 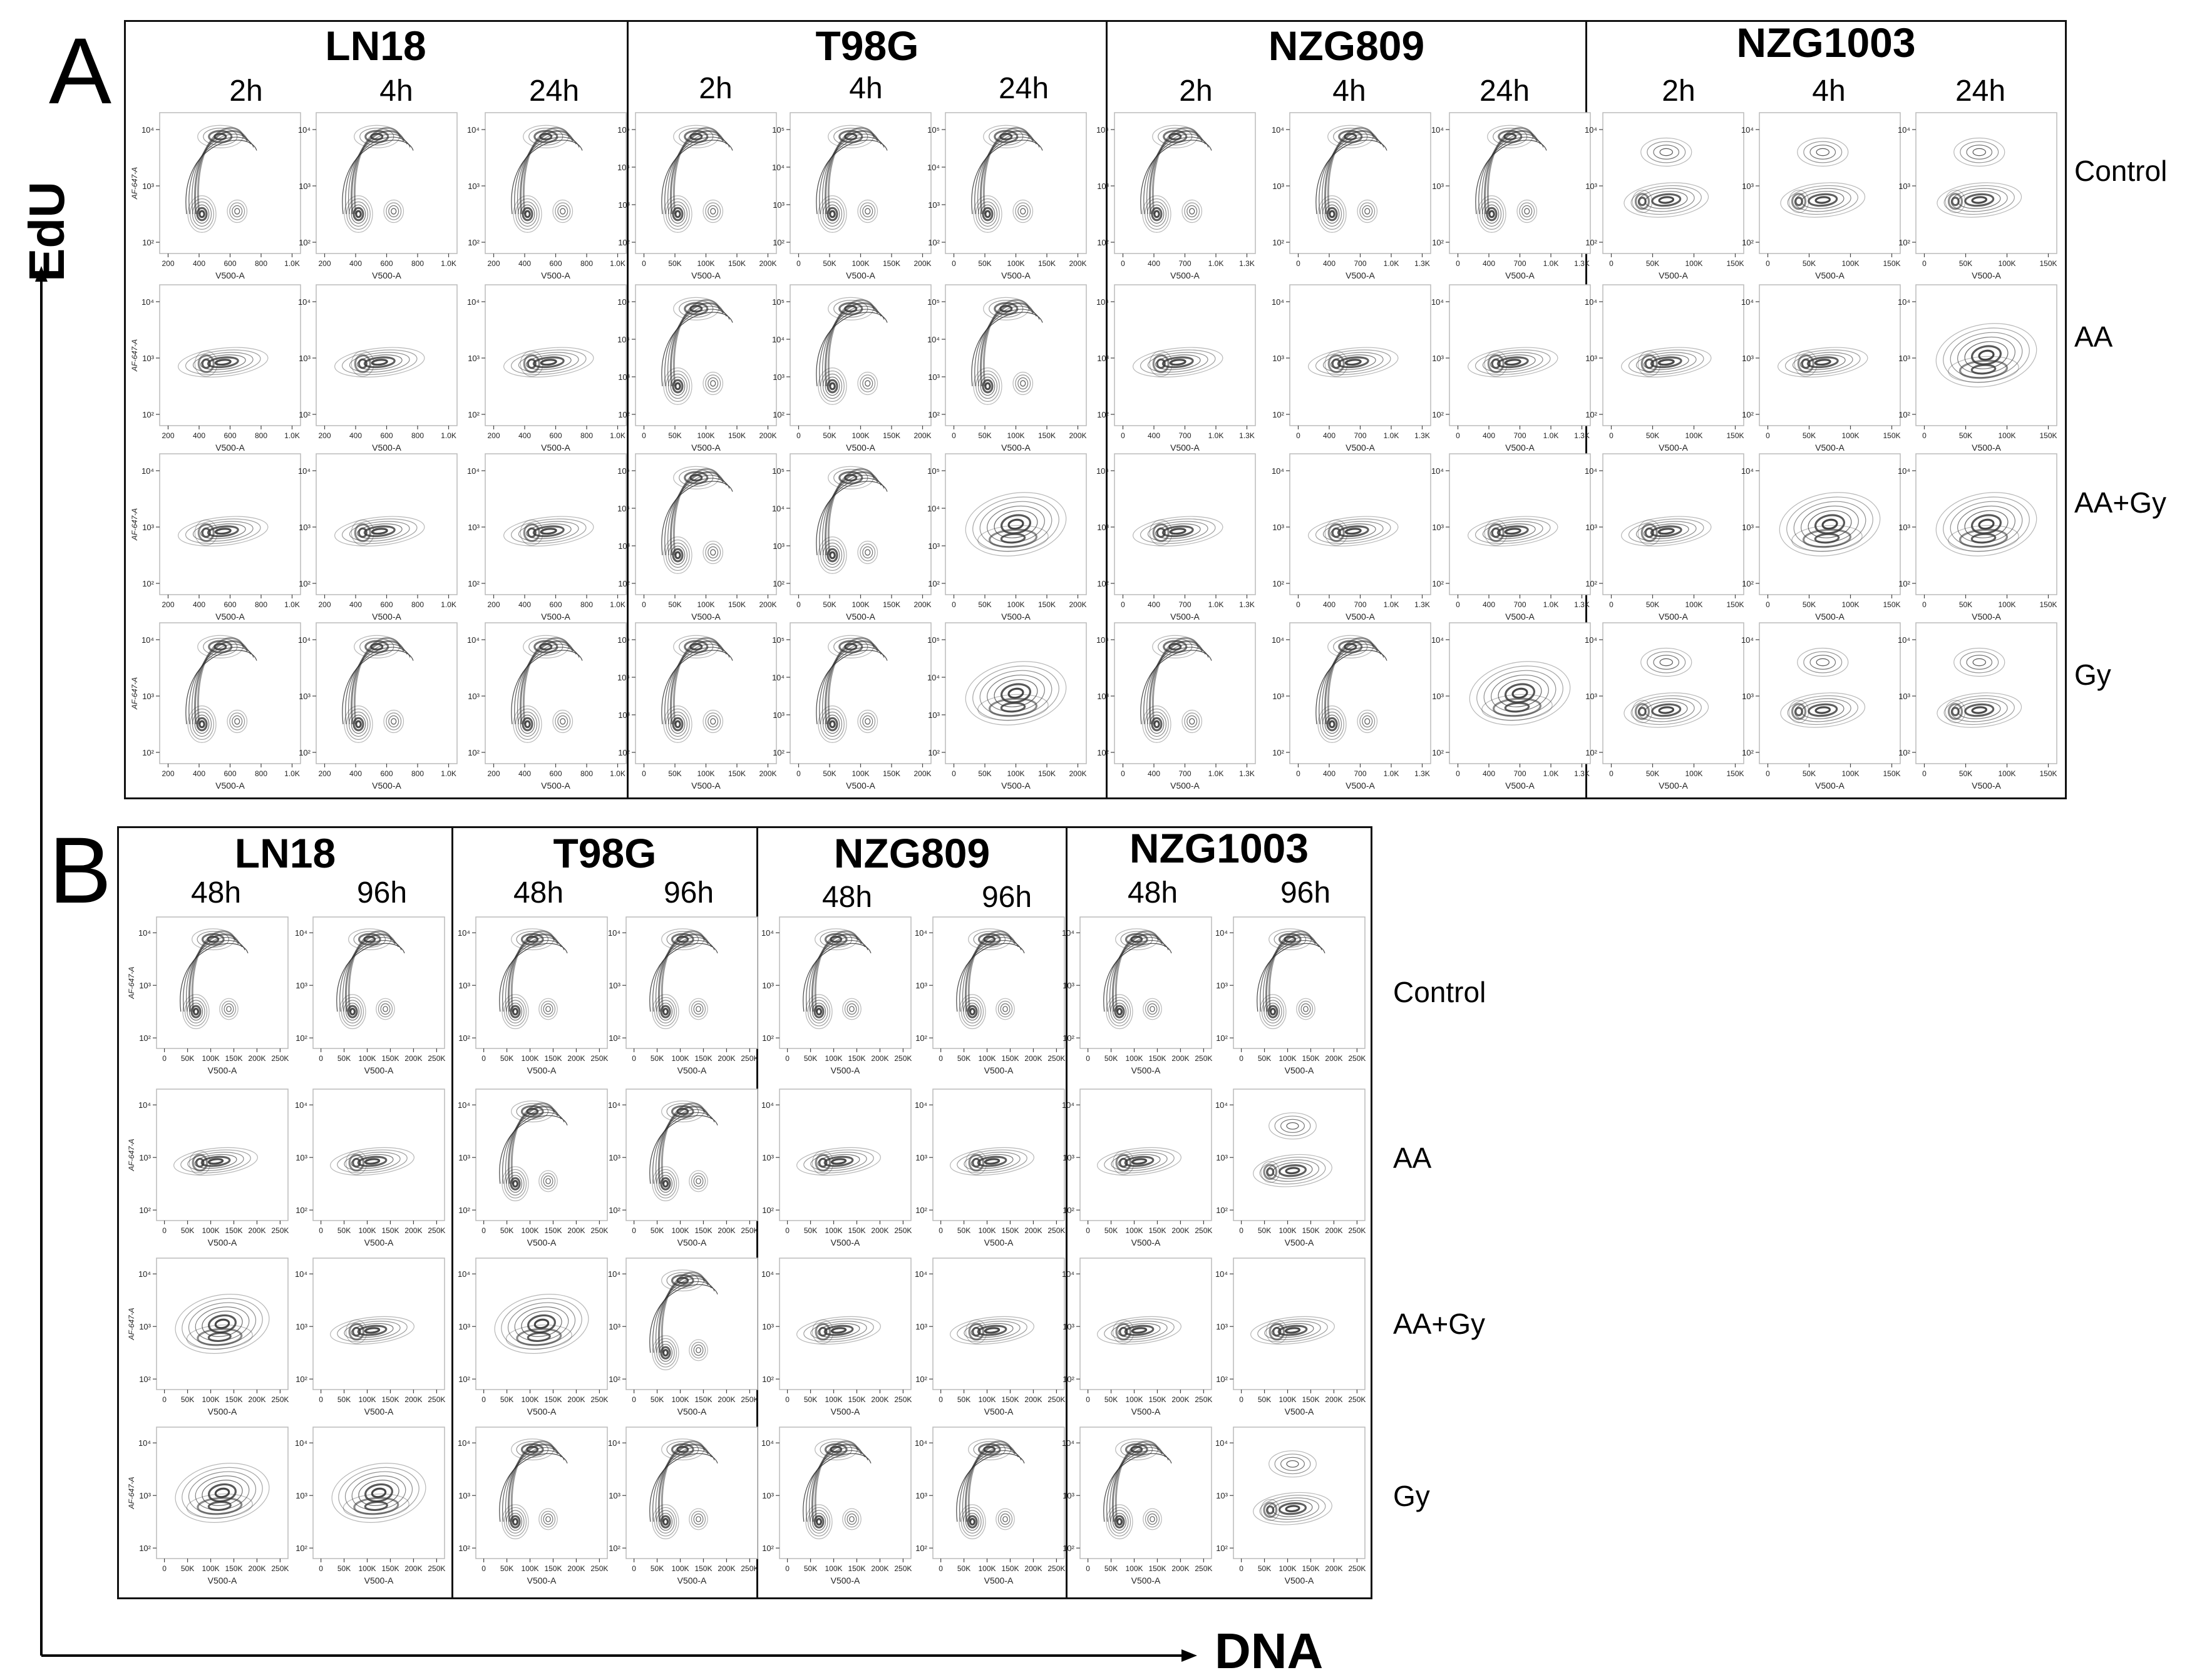 I want to click on dna-axis-label: DNA, so click(x=1269, y=1651).